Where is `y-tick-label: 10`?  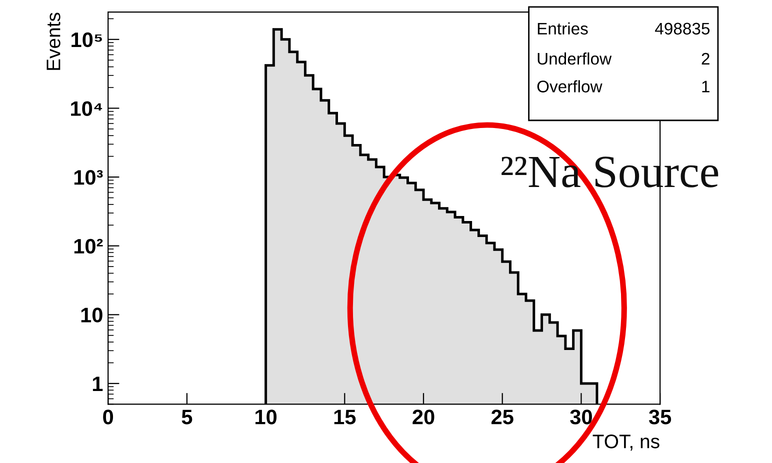
y-tick-label: 10 is located at coordinates (91, 315).